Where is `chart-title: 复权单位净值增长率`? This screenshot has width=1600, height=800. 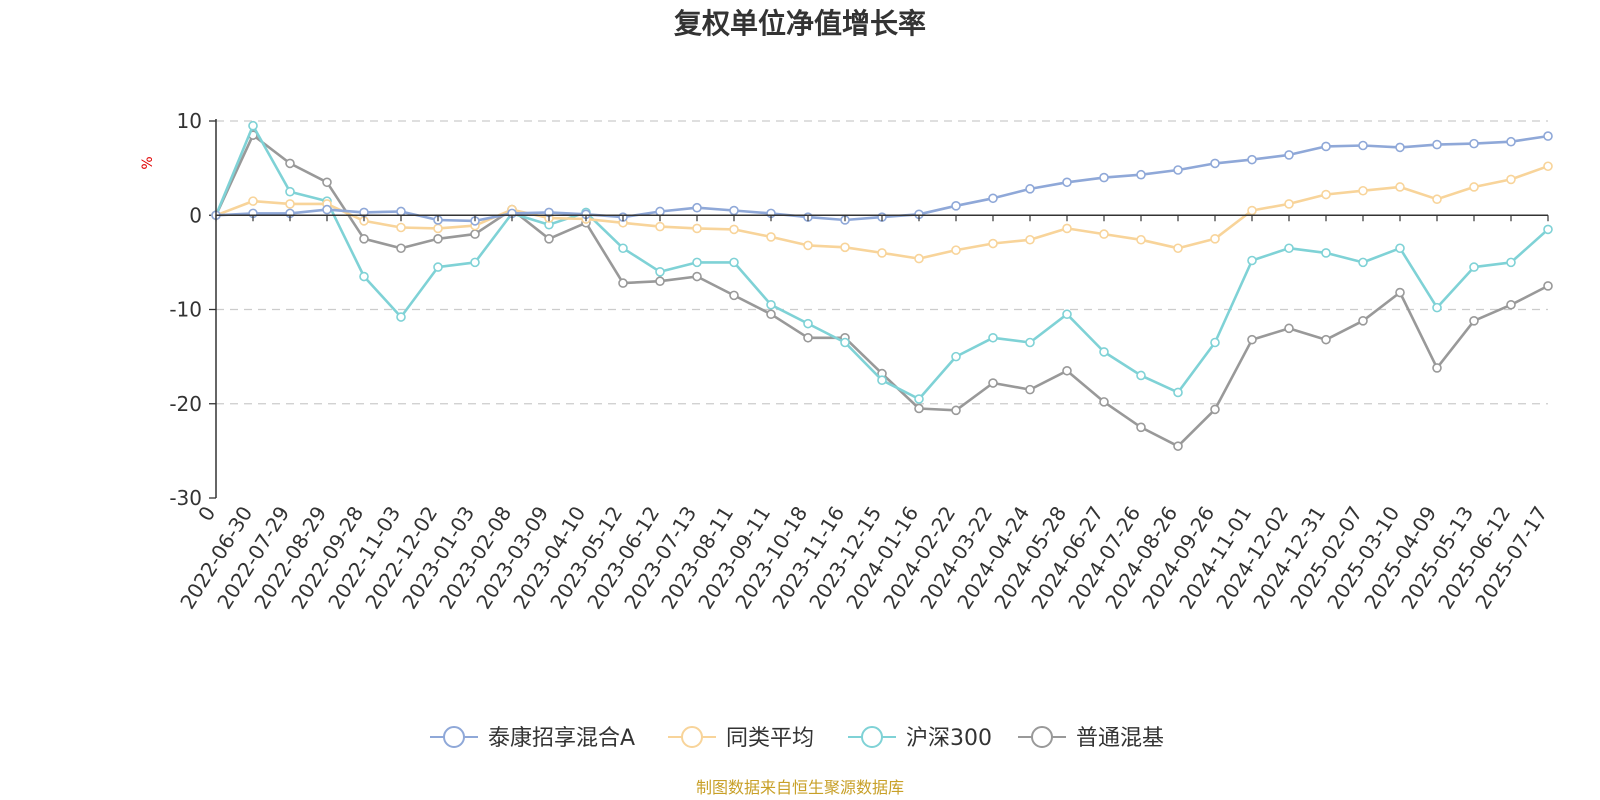 chart-title: 复权单位净值增长率 is located at coordinates (800, 23).